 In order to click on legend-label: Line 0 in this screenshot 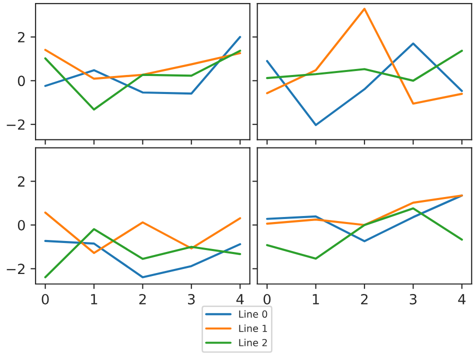, I will do `click(253, 314)`.